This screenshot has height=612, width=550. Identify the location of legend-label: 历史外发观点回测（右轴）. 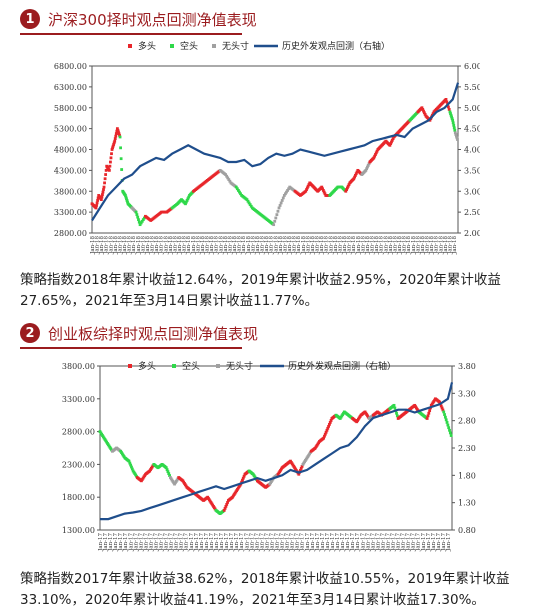
(342, 366).